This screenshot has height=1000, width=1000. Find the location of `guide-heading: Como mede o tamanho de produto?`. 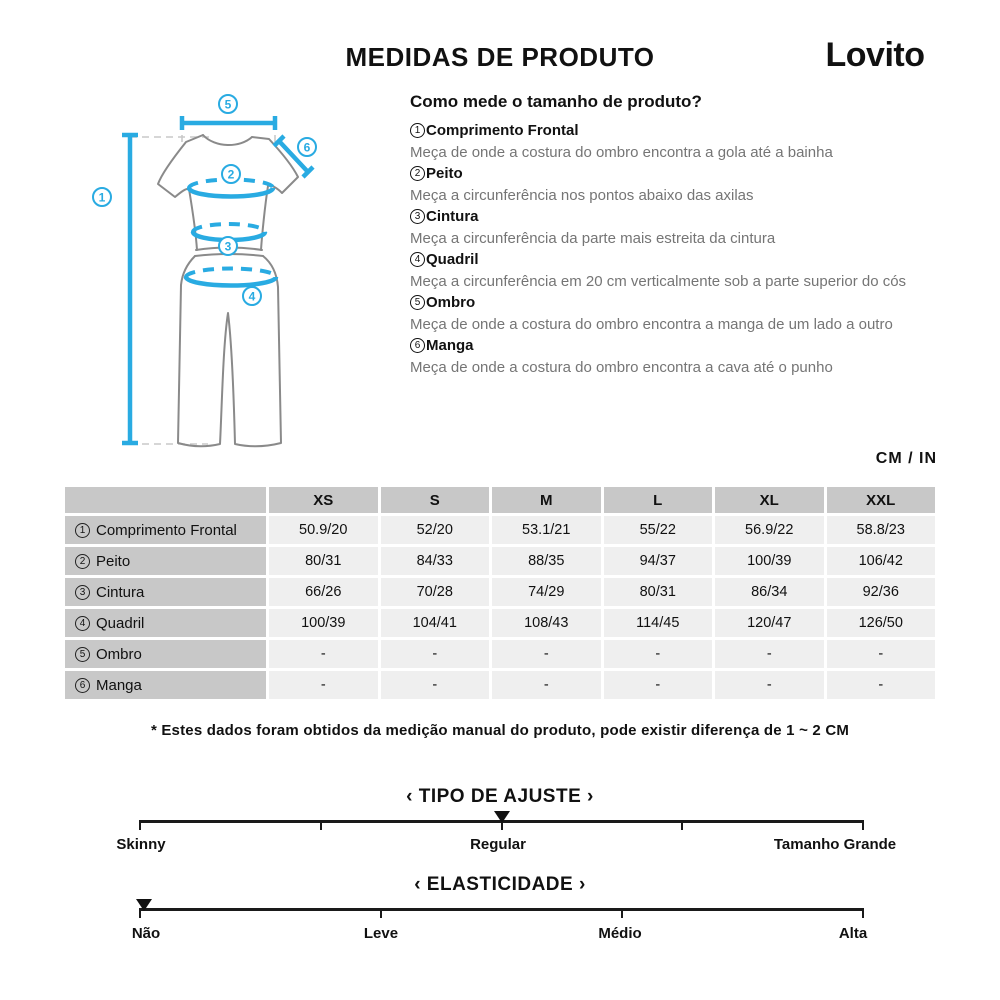

guide-heading: Como mede o tamanho de produto? is located at coordinates (556, 101).